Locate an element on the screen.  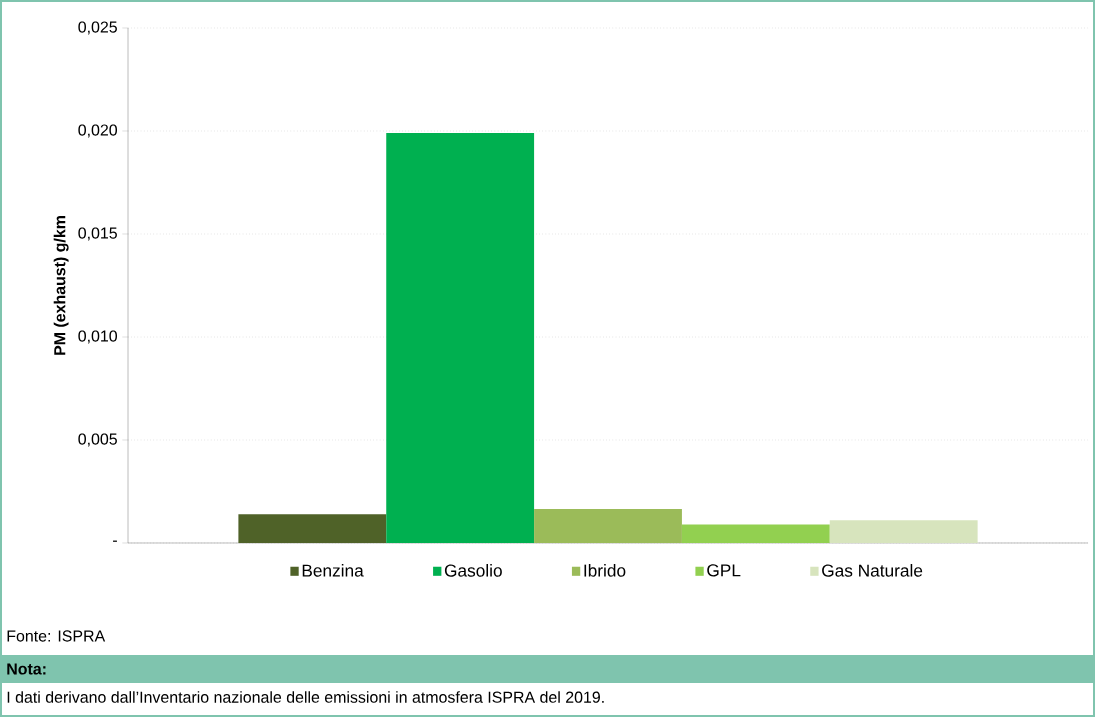
y-tick-label: 0,005 is located at coordinates (97, 440).